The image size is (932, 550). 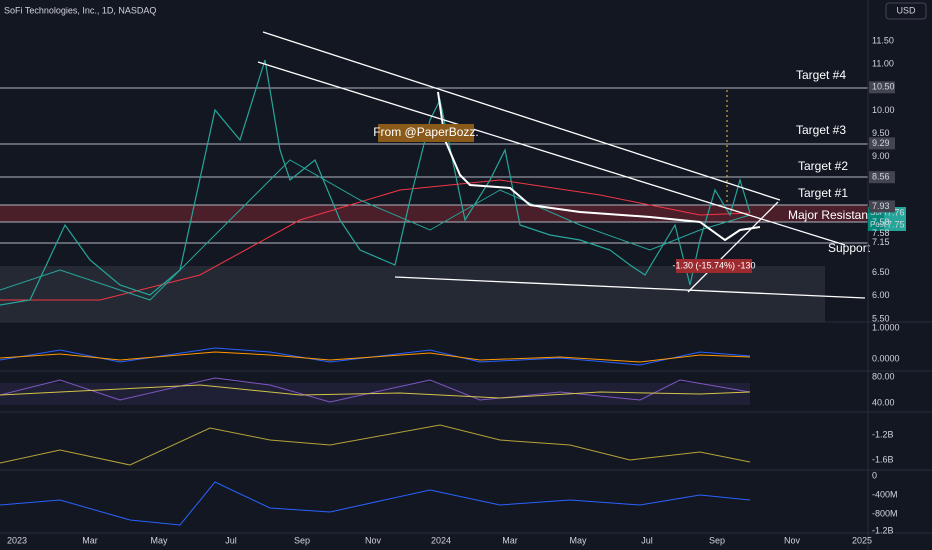 I want to click on tag-price: 7.75, so click(x=896, y=224).